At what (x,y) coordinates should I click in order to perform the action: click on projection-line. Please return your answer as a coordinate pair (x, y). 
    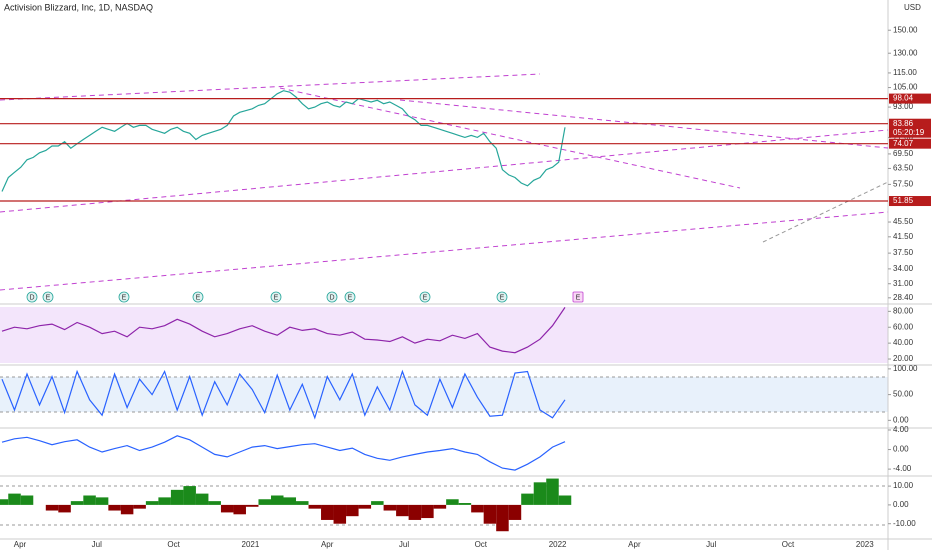
    Looking at the image, I should click on (825, 212).